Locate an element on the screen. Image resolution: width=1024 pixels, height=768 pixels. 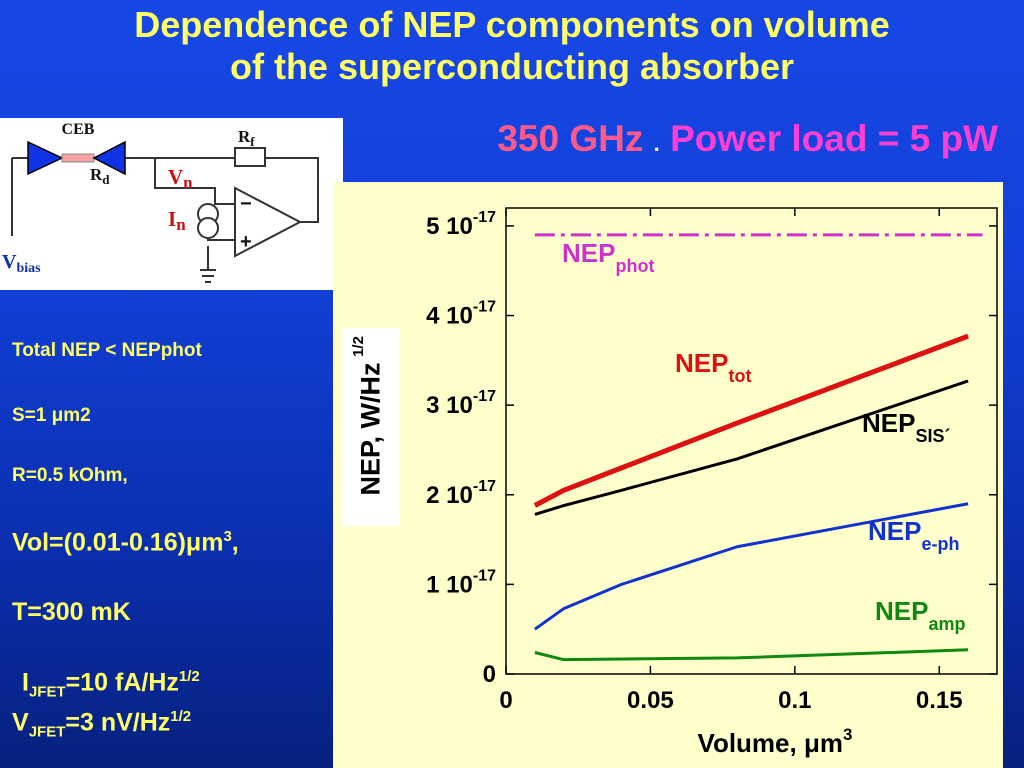
y-tick-label: 4 10-17 is located at coordinates (461, 314).